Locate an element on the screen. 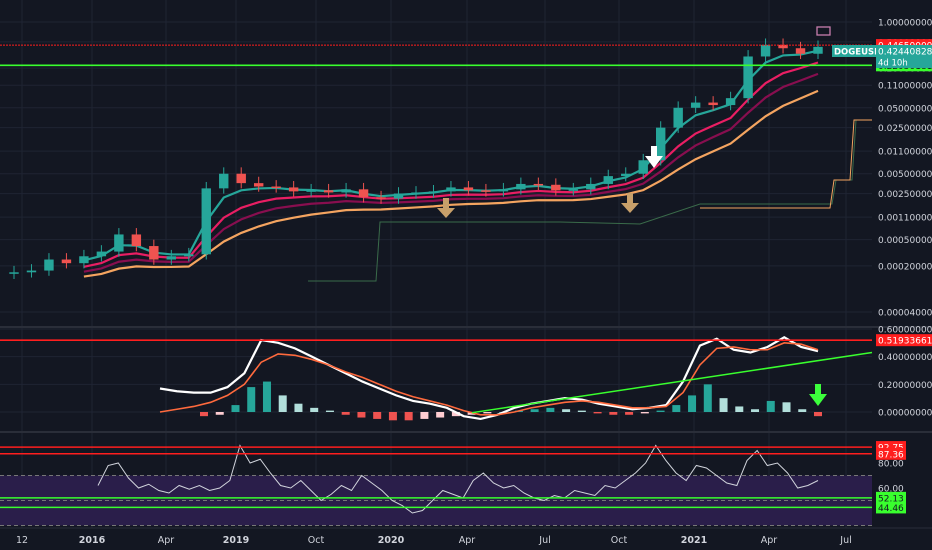 This screenshot has height=550, width=932. time-tick-label: 2021 is located at coordinates (694, 540).